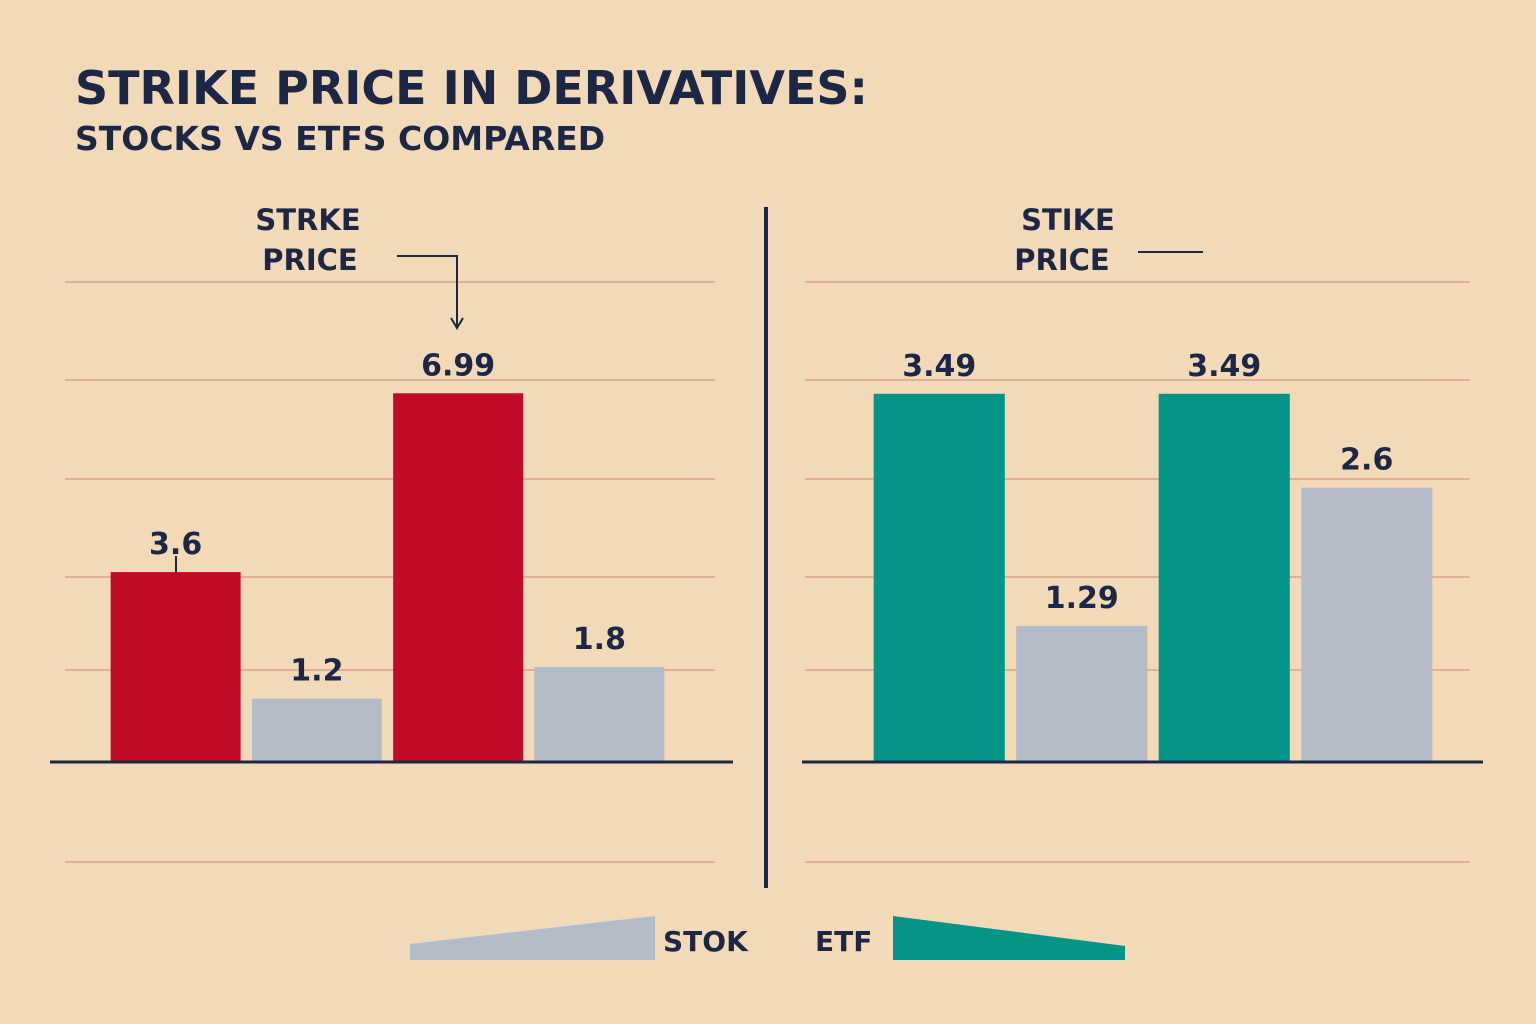 The height and width of the screenshot is (1024, 1536). I want to click on chart-title: STRIKE PRICE IN DERIVATIVES:, so click(471, 88).